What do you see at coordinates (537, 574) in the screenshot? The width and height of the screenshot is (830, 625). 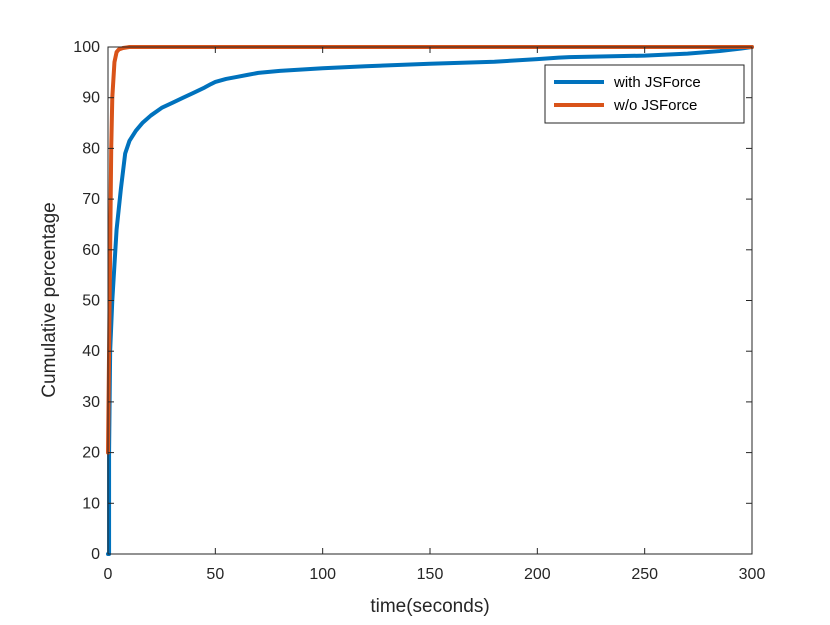 I see `x-tick-label: 200` at bounding box center [537, 574].